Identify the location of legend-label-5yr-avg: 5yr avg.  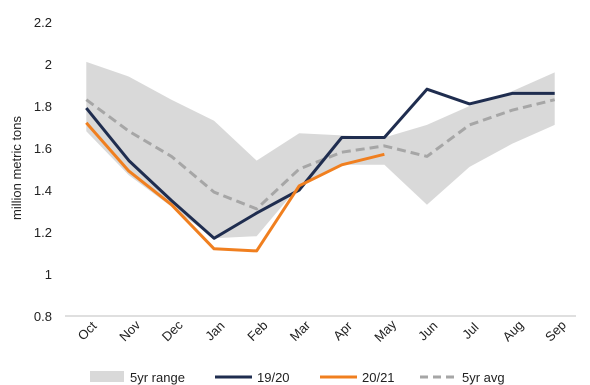
(483, 377).